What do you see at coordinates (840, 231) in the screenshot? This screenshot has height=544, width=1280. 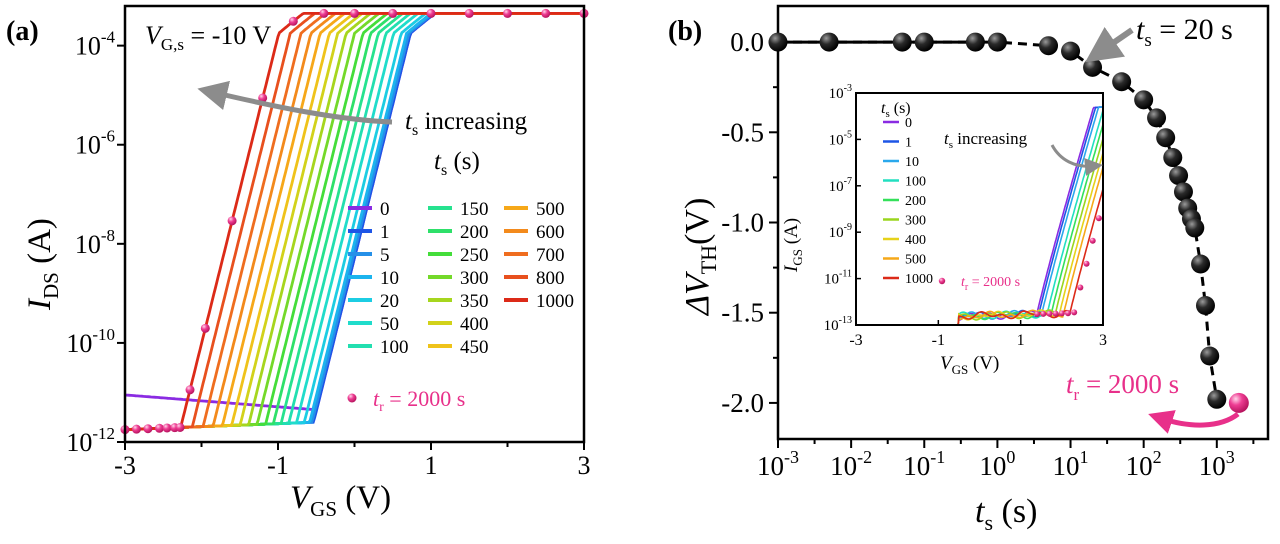 I see `inset-y-tick-label: 10⁻⁹` at bounding box center [840, 231].